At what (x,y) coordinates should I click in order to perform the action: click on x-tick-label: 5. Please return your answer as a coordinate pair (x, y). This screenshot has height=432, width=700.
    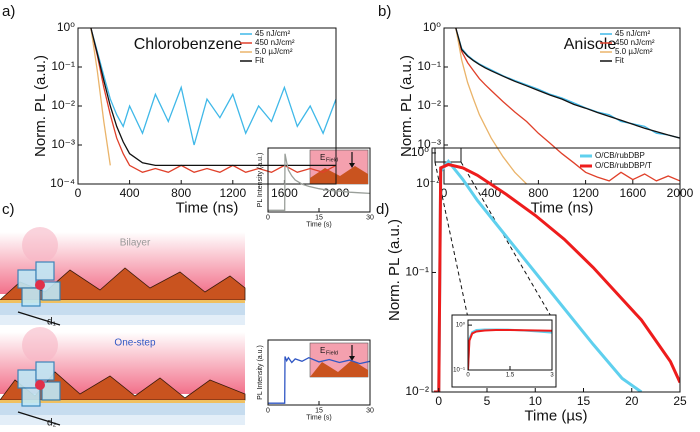
    Looking at the image, I should click on (487, 401).